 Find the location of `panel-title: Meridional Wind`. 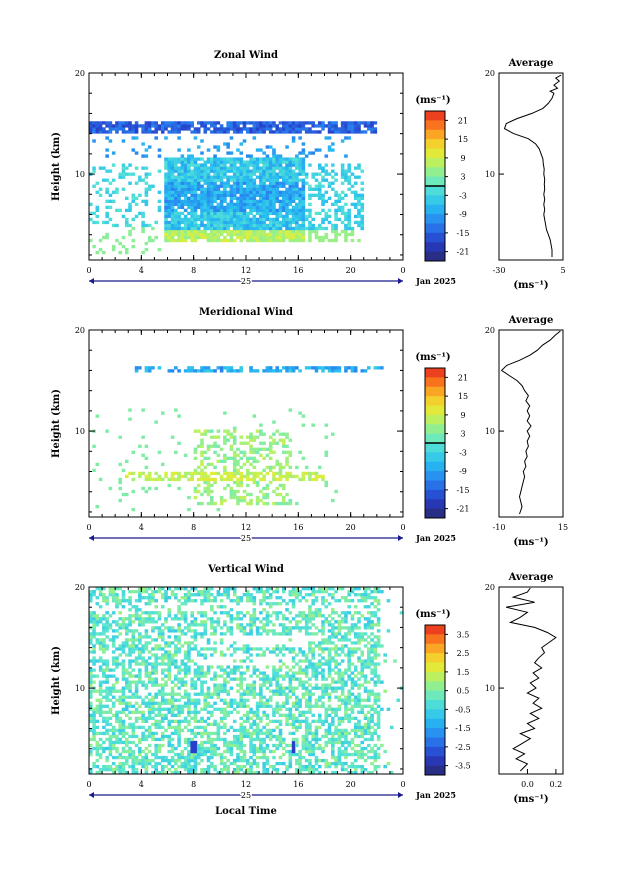

panel-title: Meridional Wind is located at coordinates (246, 312).